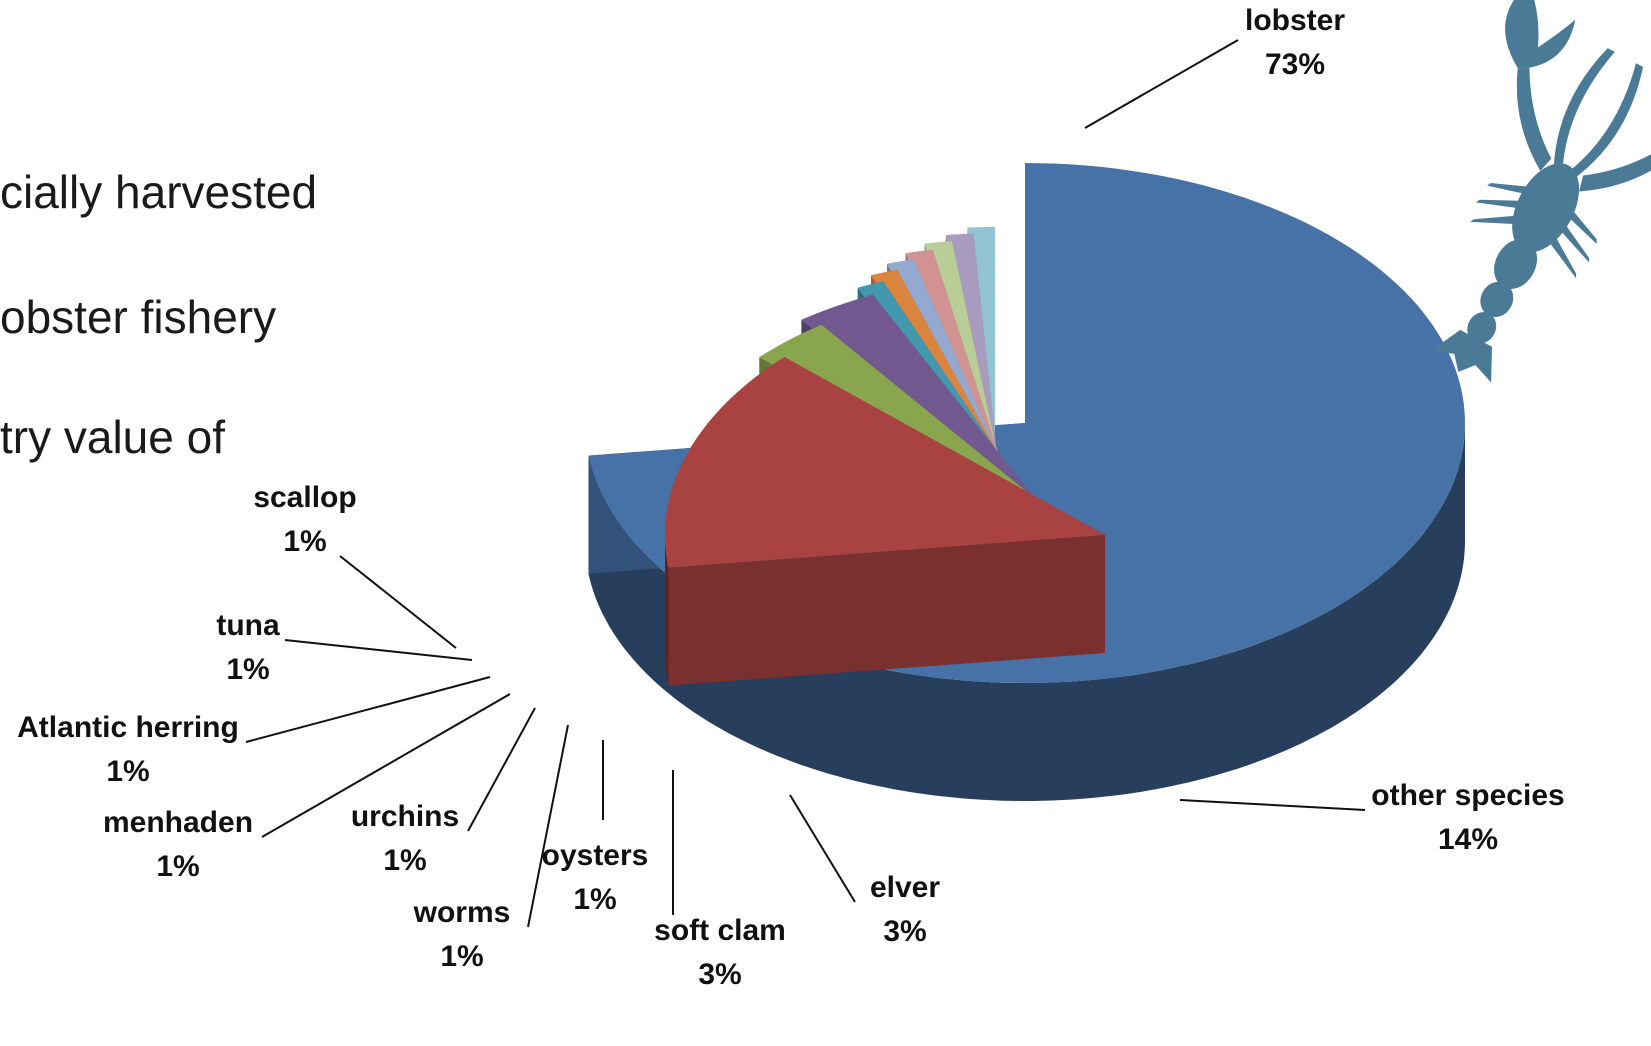  Describe the element at coordinates (1295, 20) in the screenshot. I see `label-name-lobster: lobster` at that location.